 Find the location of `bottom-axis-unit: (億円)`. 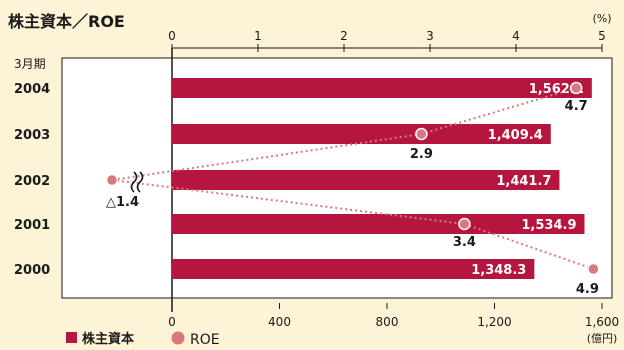

bottom-axis-unit: (億円) is located at coordinates (602, 338).